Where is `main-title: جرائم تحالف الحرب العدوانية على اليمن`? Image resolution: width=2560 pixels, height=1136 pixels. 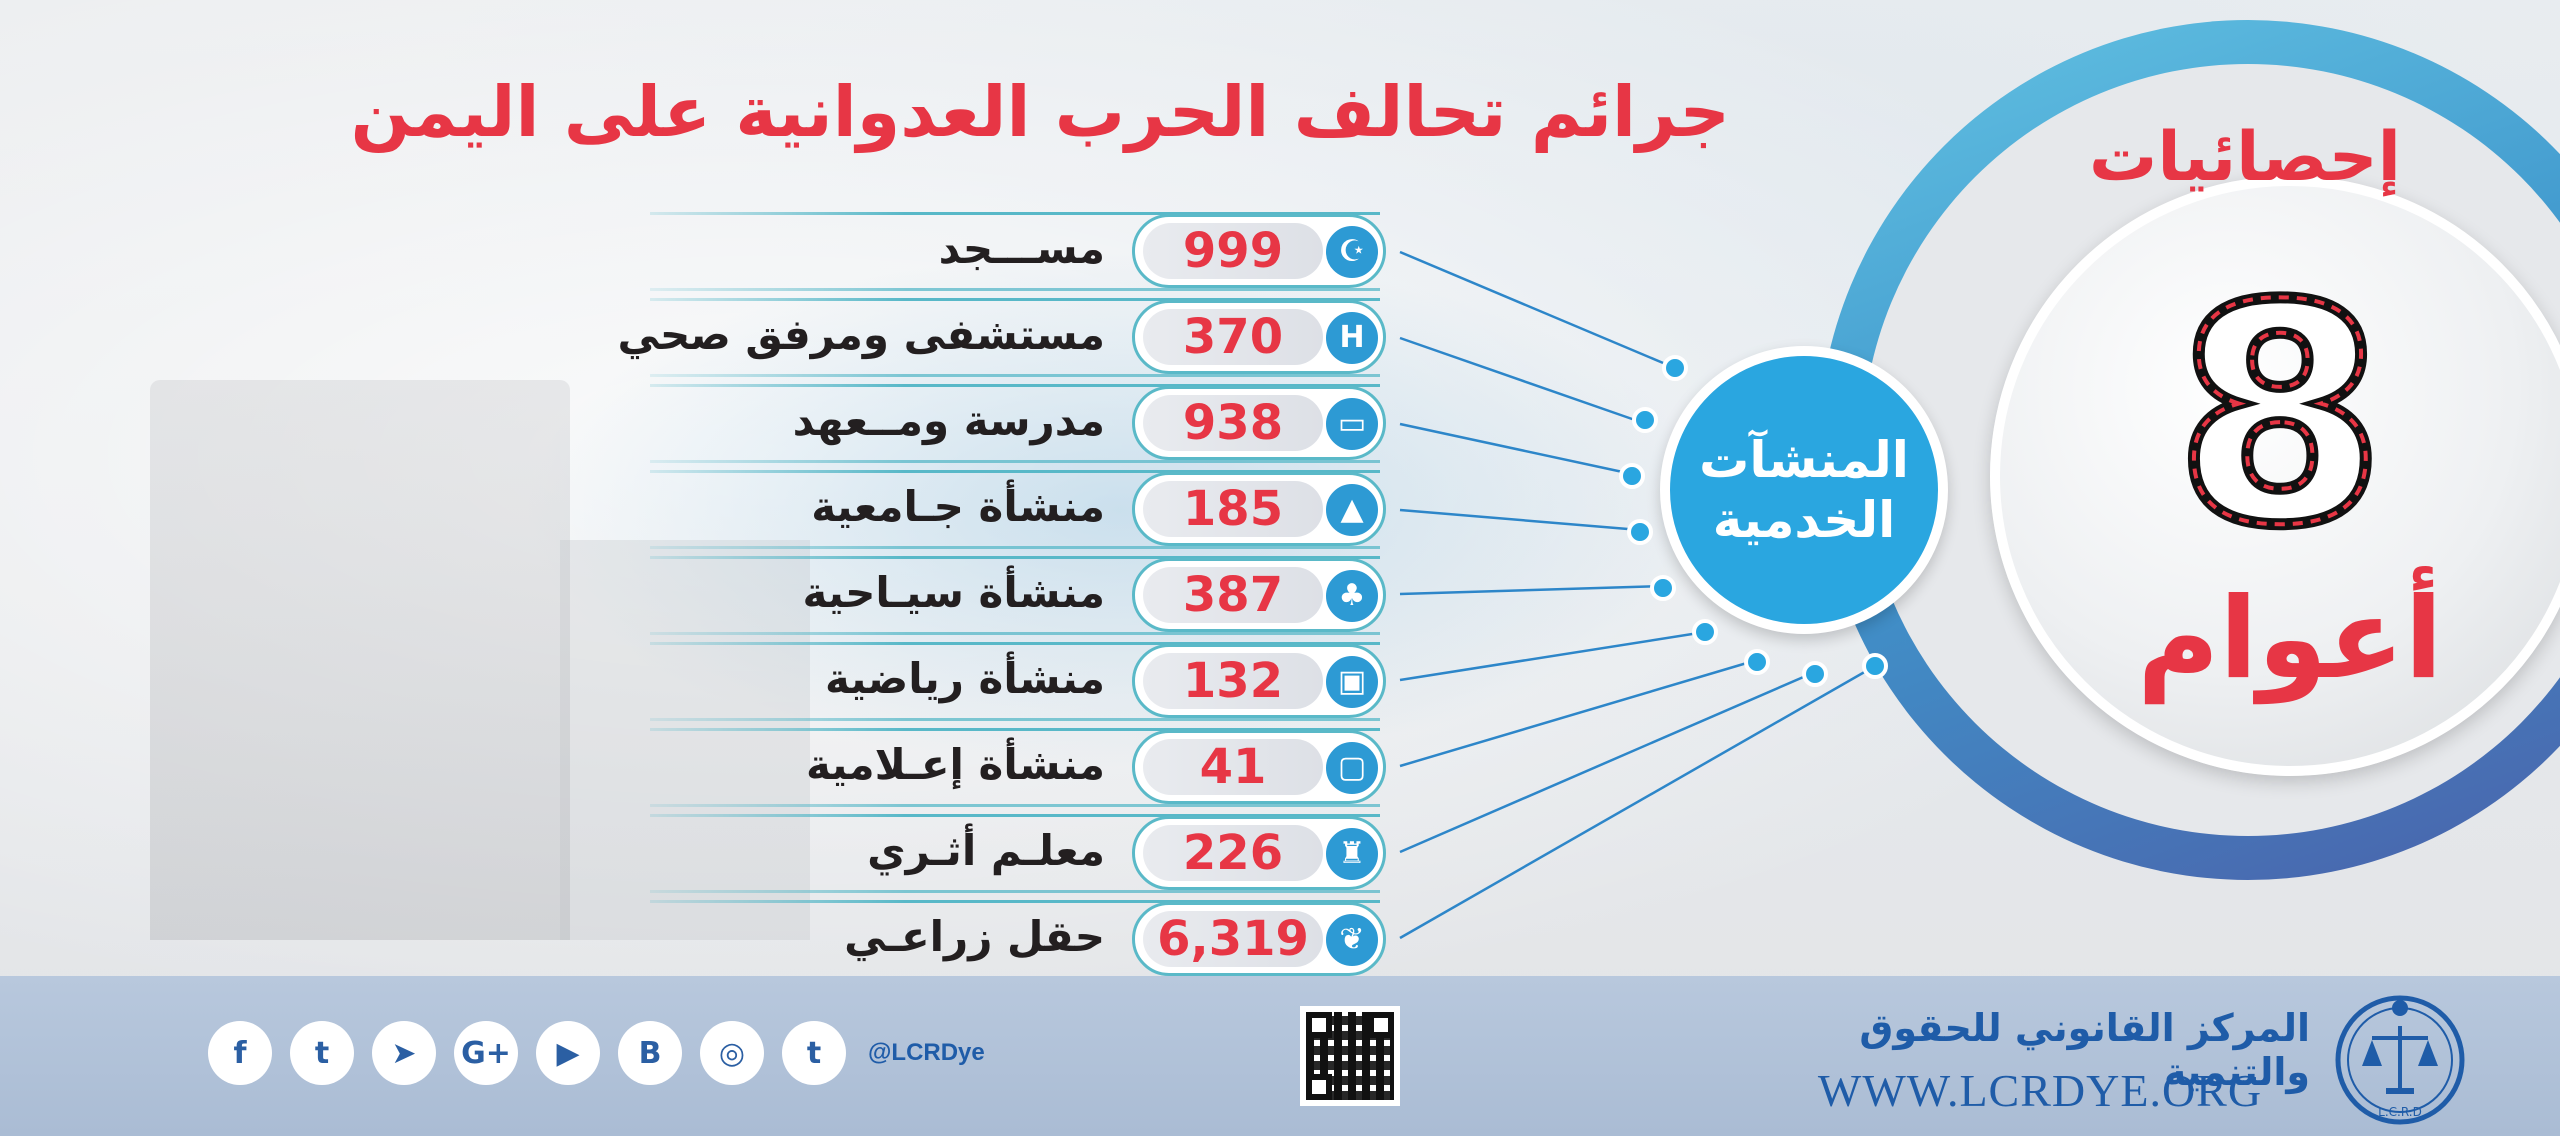 main-title: جرائم تحالف الحرب العدوانية على اليمن is located at coordinates (1040, 112).